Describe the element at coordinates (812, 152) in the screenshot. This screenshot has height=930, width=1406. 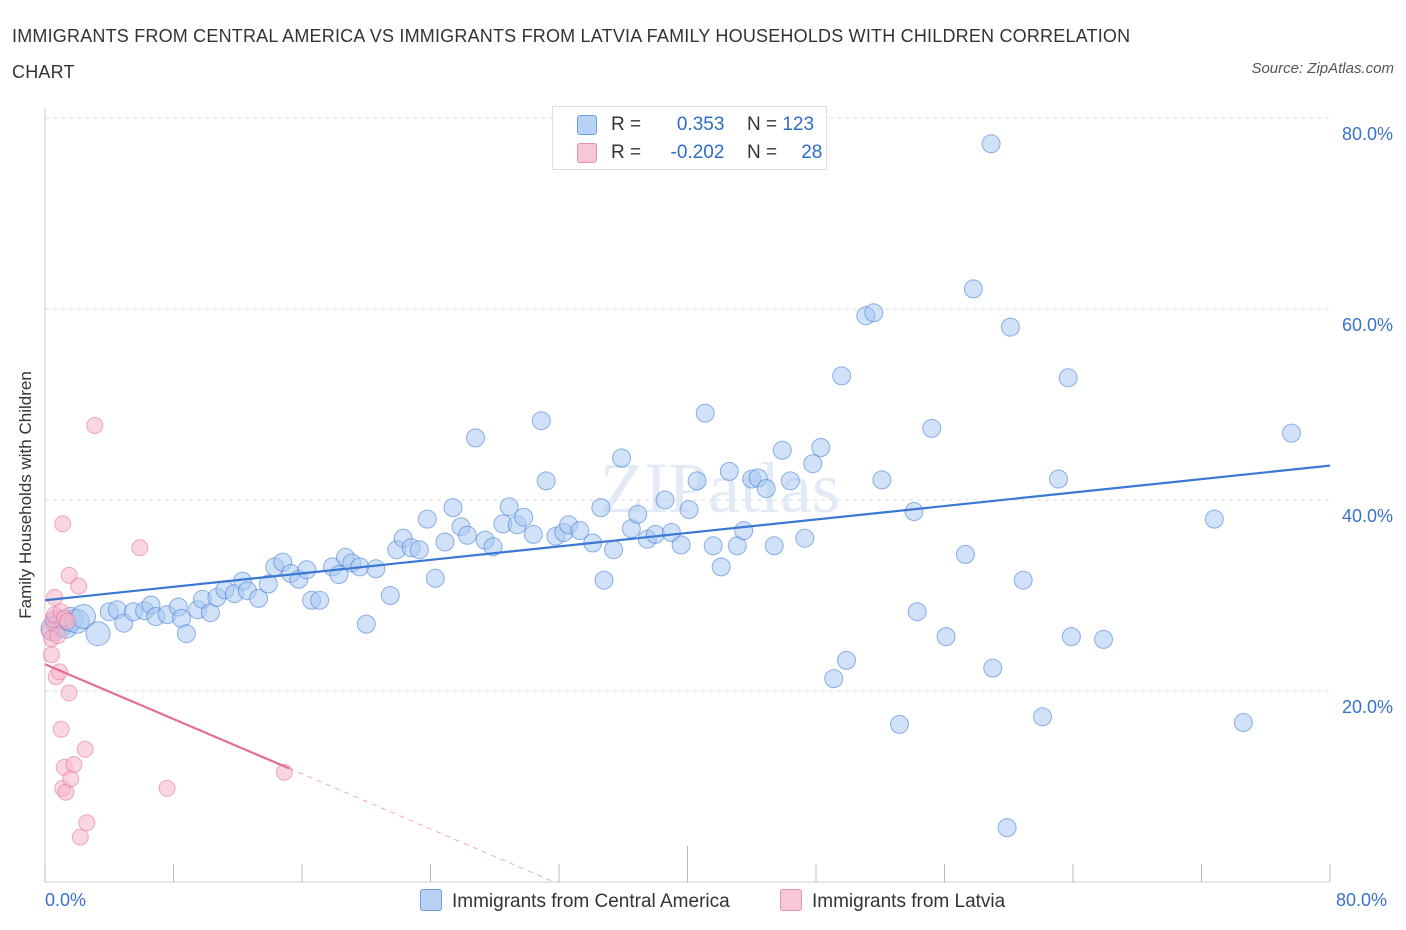
I see `legend-n-value: 28` at that location.